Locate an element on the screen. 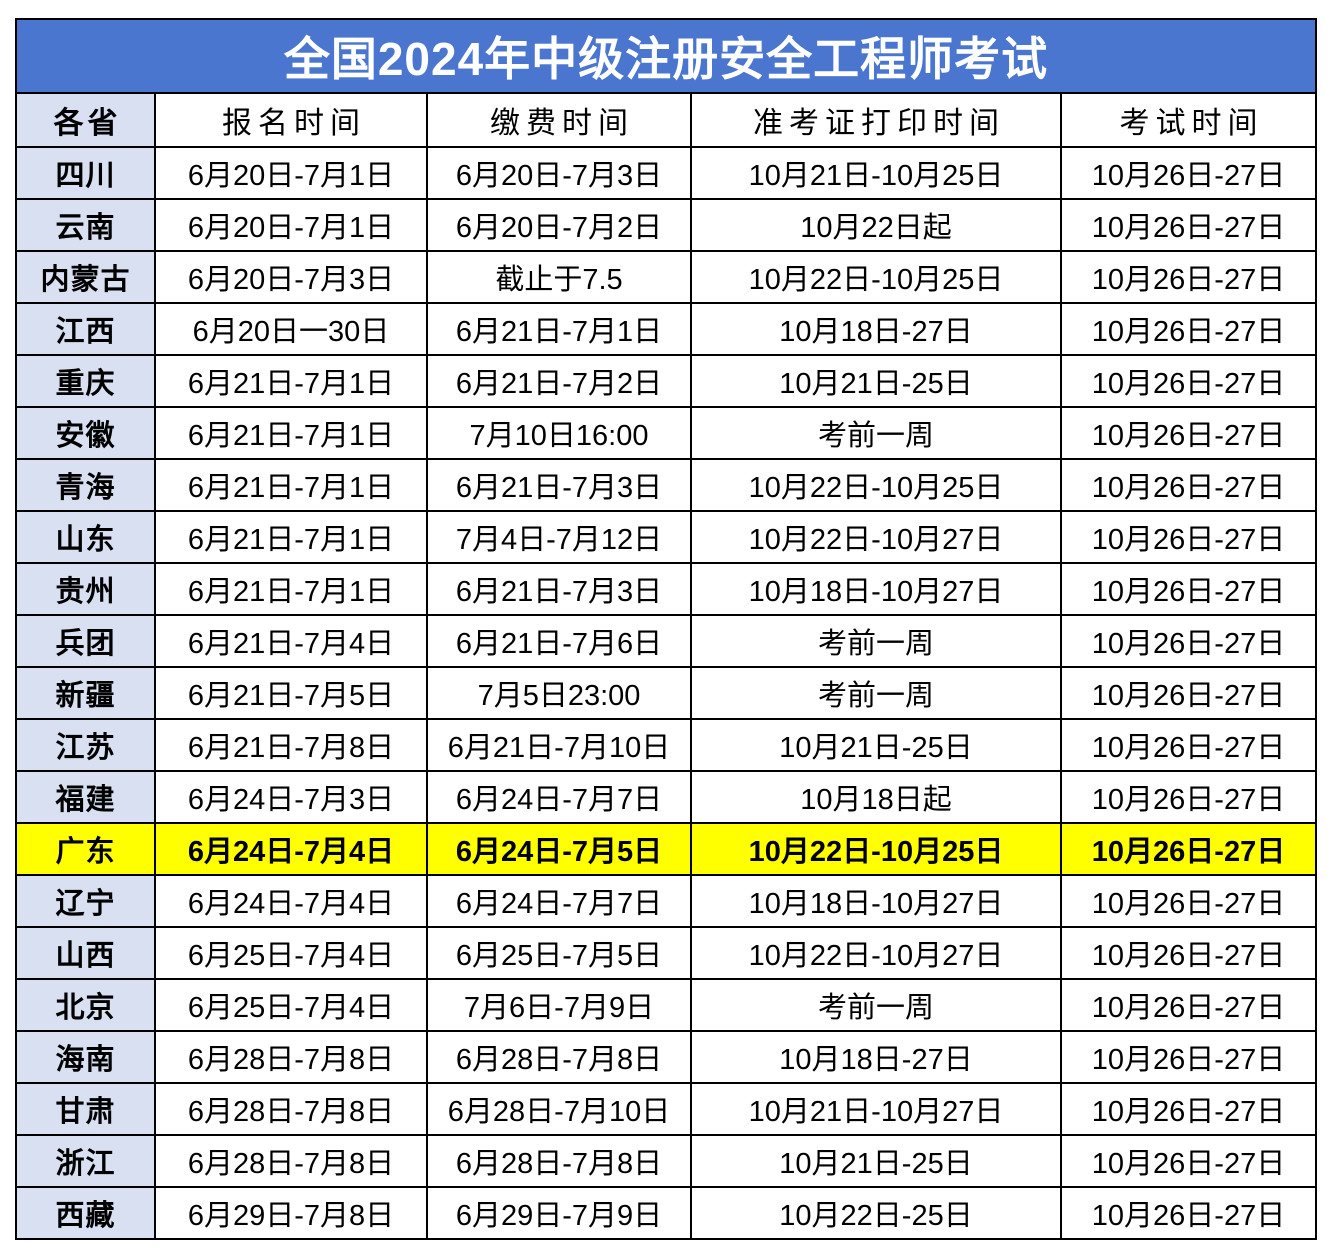 This screenshot has height=1252, width=1332. row-header-province: 山东 is located at coordinates (85, 537).